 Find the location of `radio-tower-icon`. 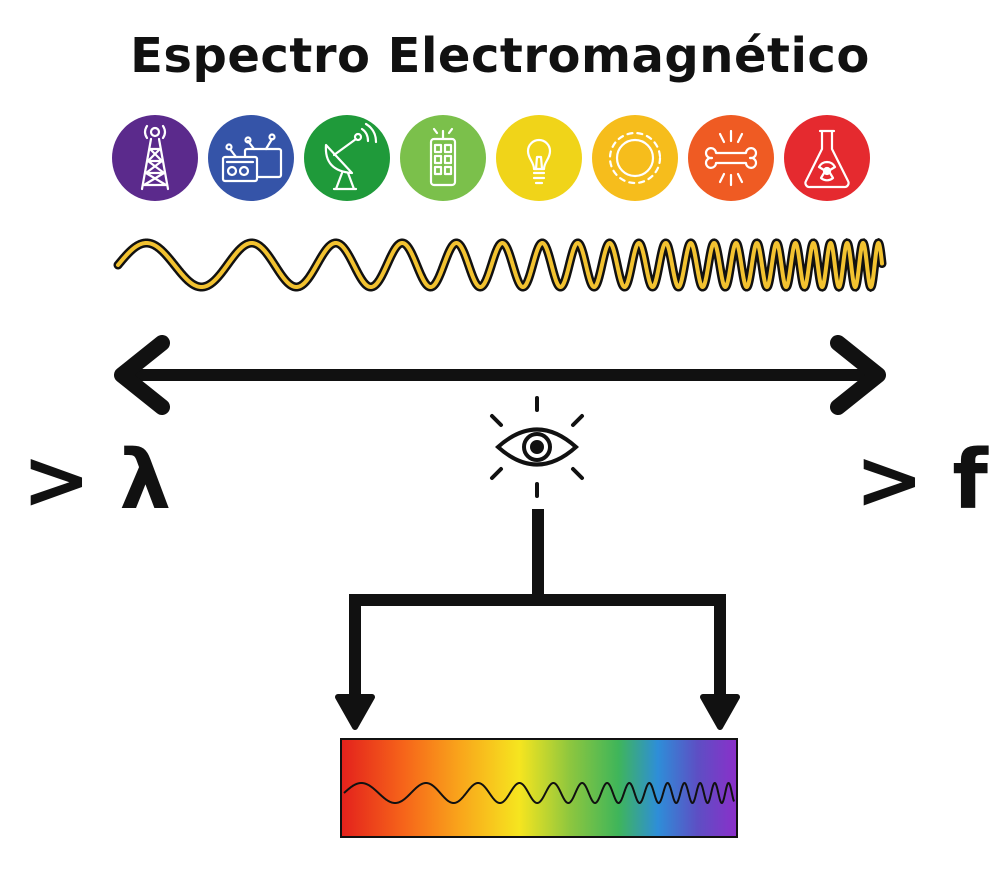

radio-tower-icon is located at coordinates (155, 158).